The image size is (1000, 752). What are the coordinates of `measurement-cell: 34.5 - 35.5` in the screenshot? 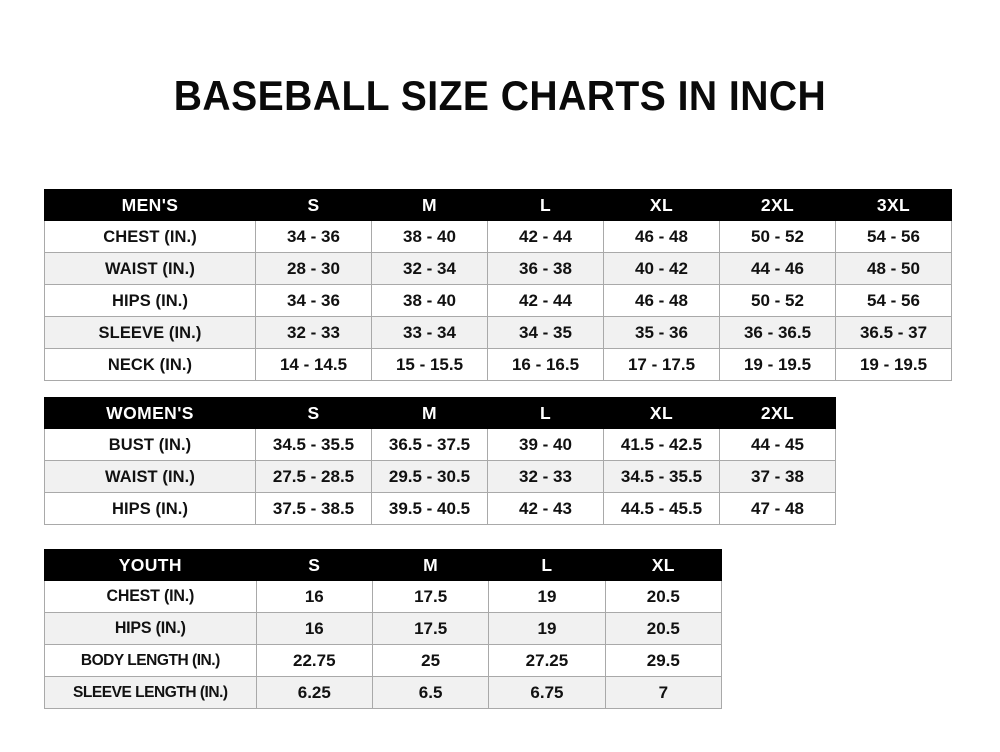 It's located at (313, 444).